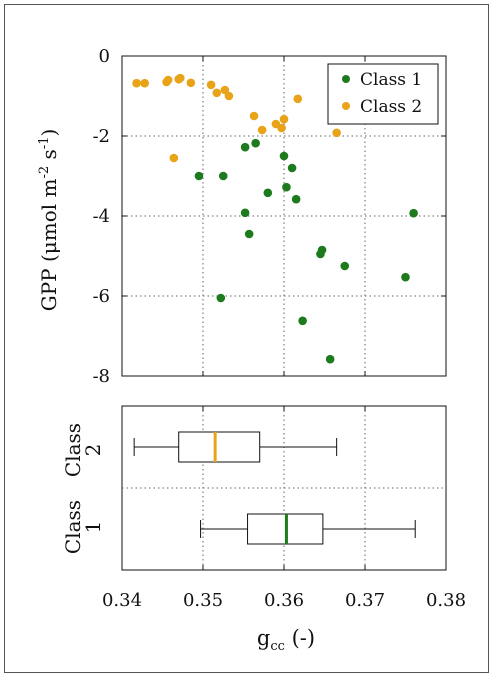 This screenshot has width=495, height=679. I want to click on legend-box, so click(383, 94).